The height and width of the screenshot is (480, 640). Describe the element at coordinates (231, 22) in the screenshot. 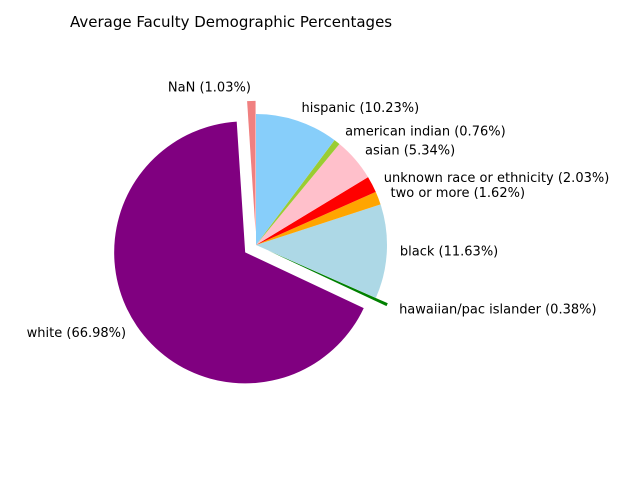

I see `chart-title: Average Faculty Demographic Percentages` at that location.